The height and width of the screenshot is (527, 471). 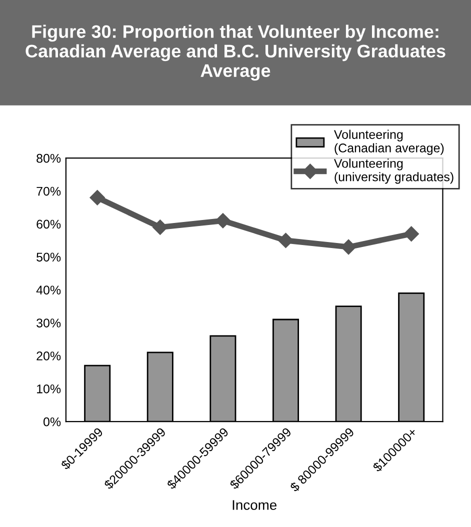 I want to click on y-tick-label: 20%, so click(x=48, y=356).